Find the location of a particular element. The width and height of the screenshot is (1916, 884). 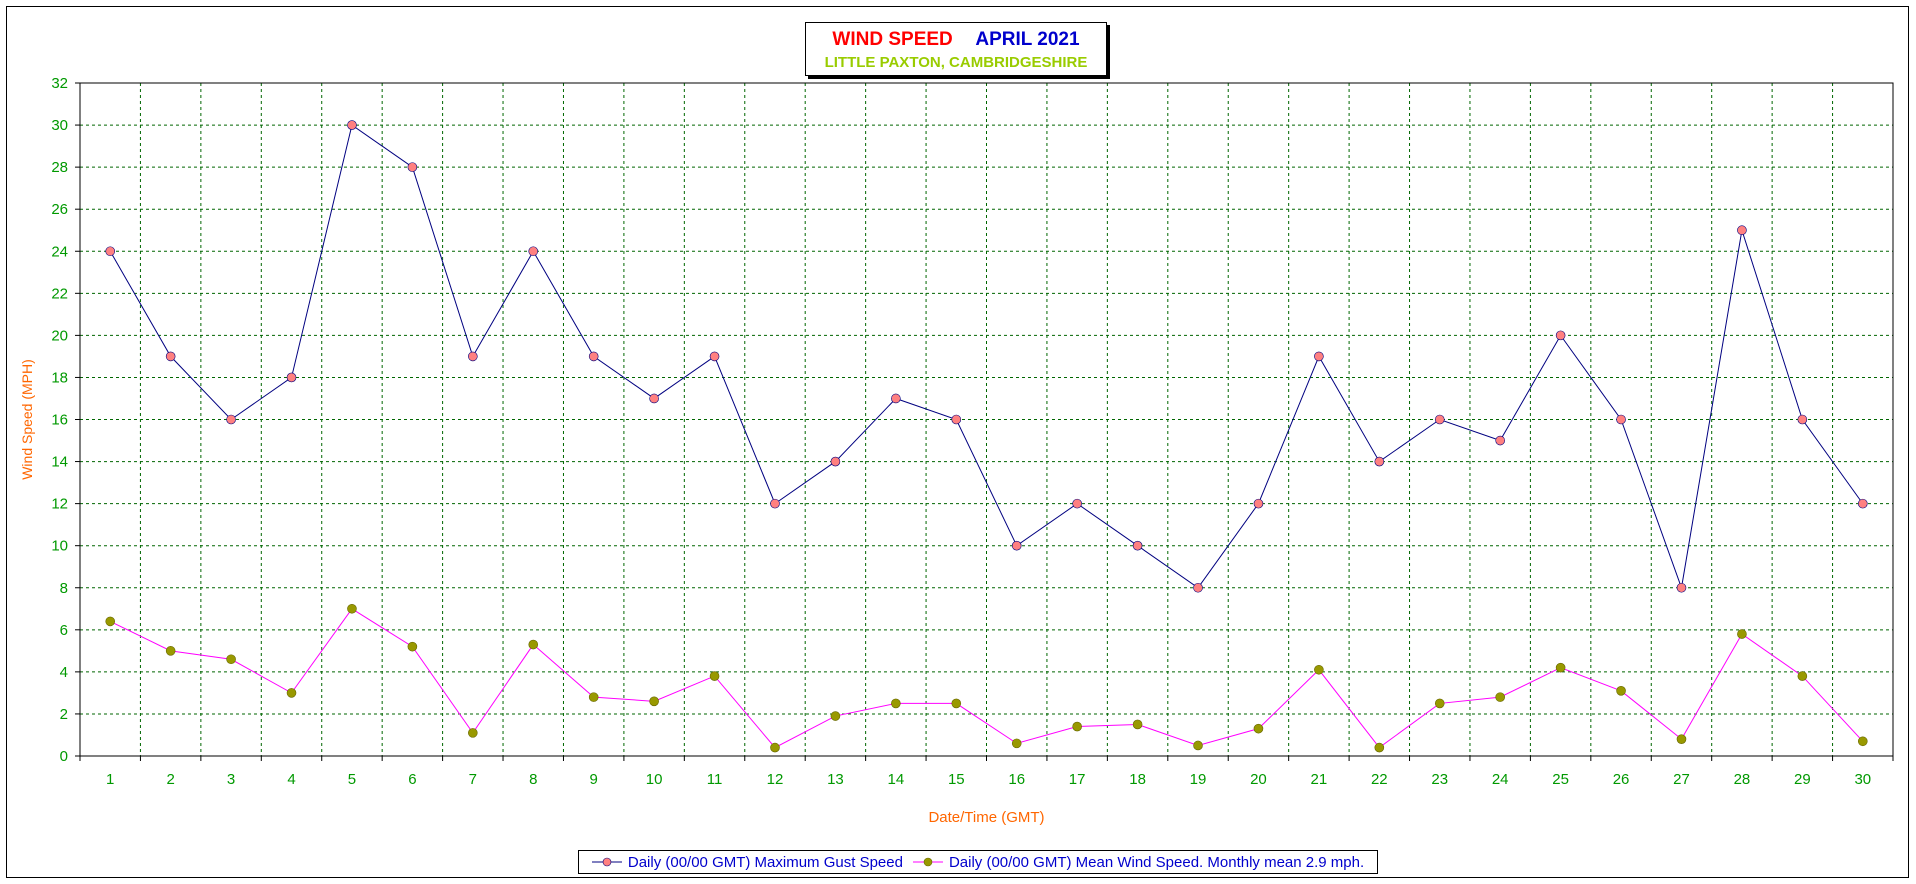

x-tick-label: 27 is located at coordinates (1681, 779).